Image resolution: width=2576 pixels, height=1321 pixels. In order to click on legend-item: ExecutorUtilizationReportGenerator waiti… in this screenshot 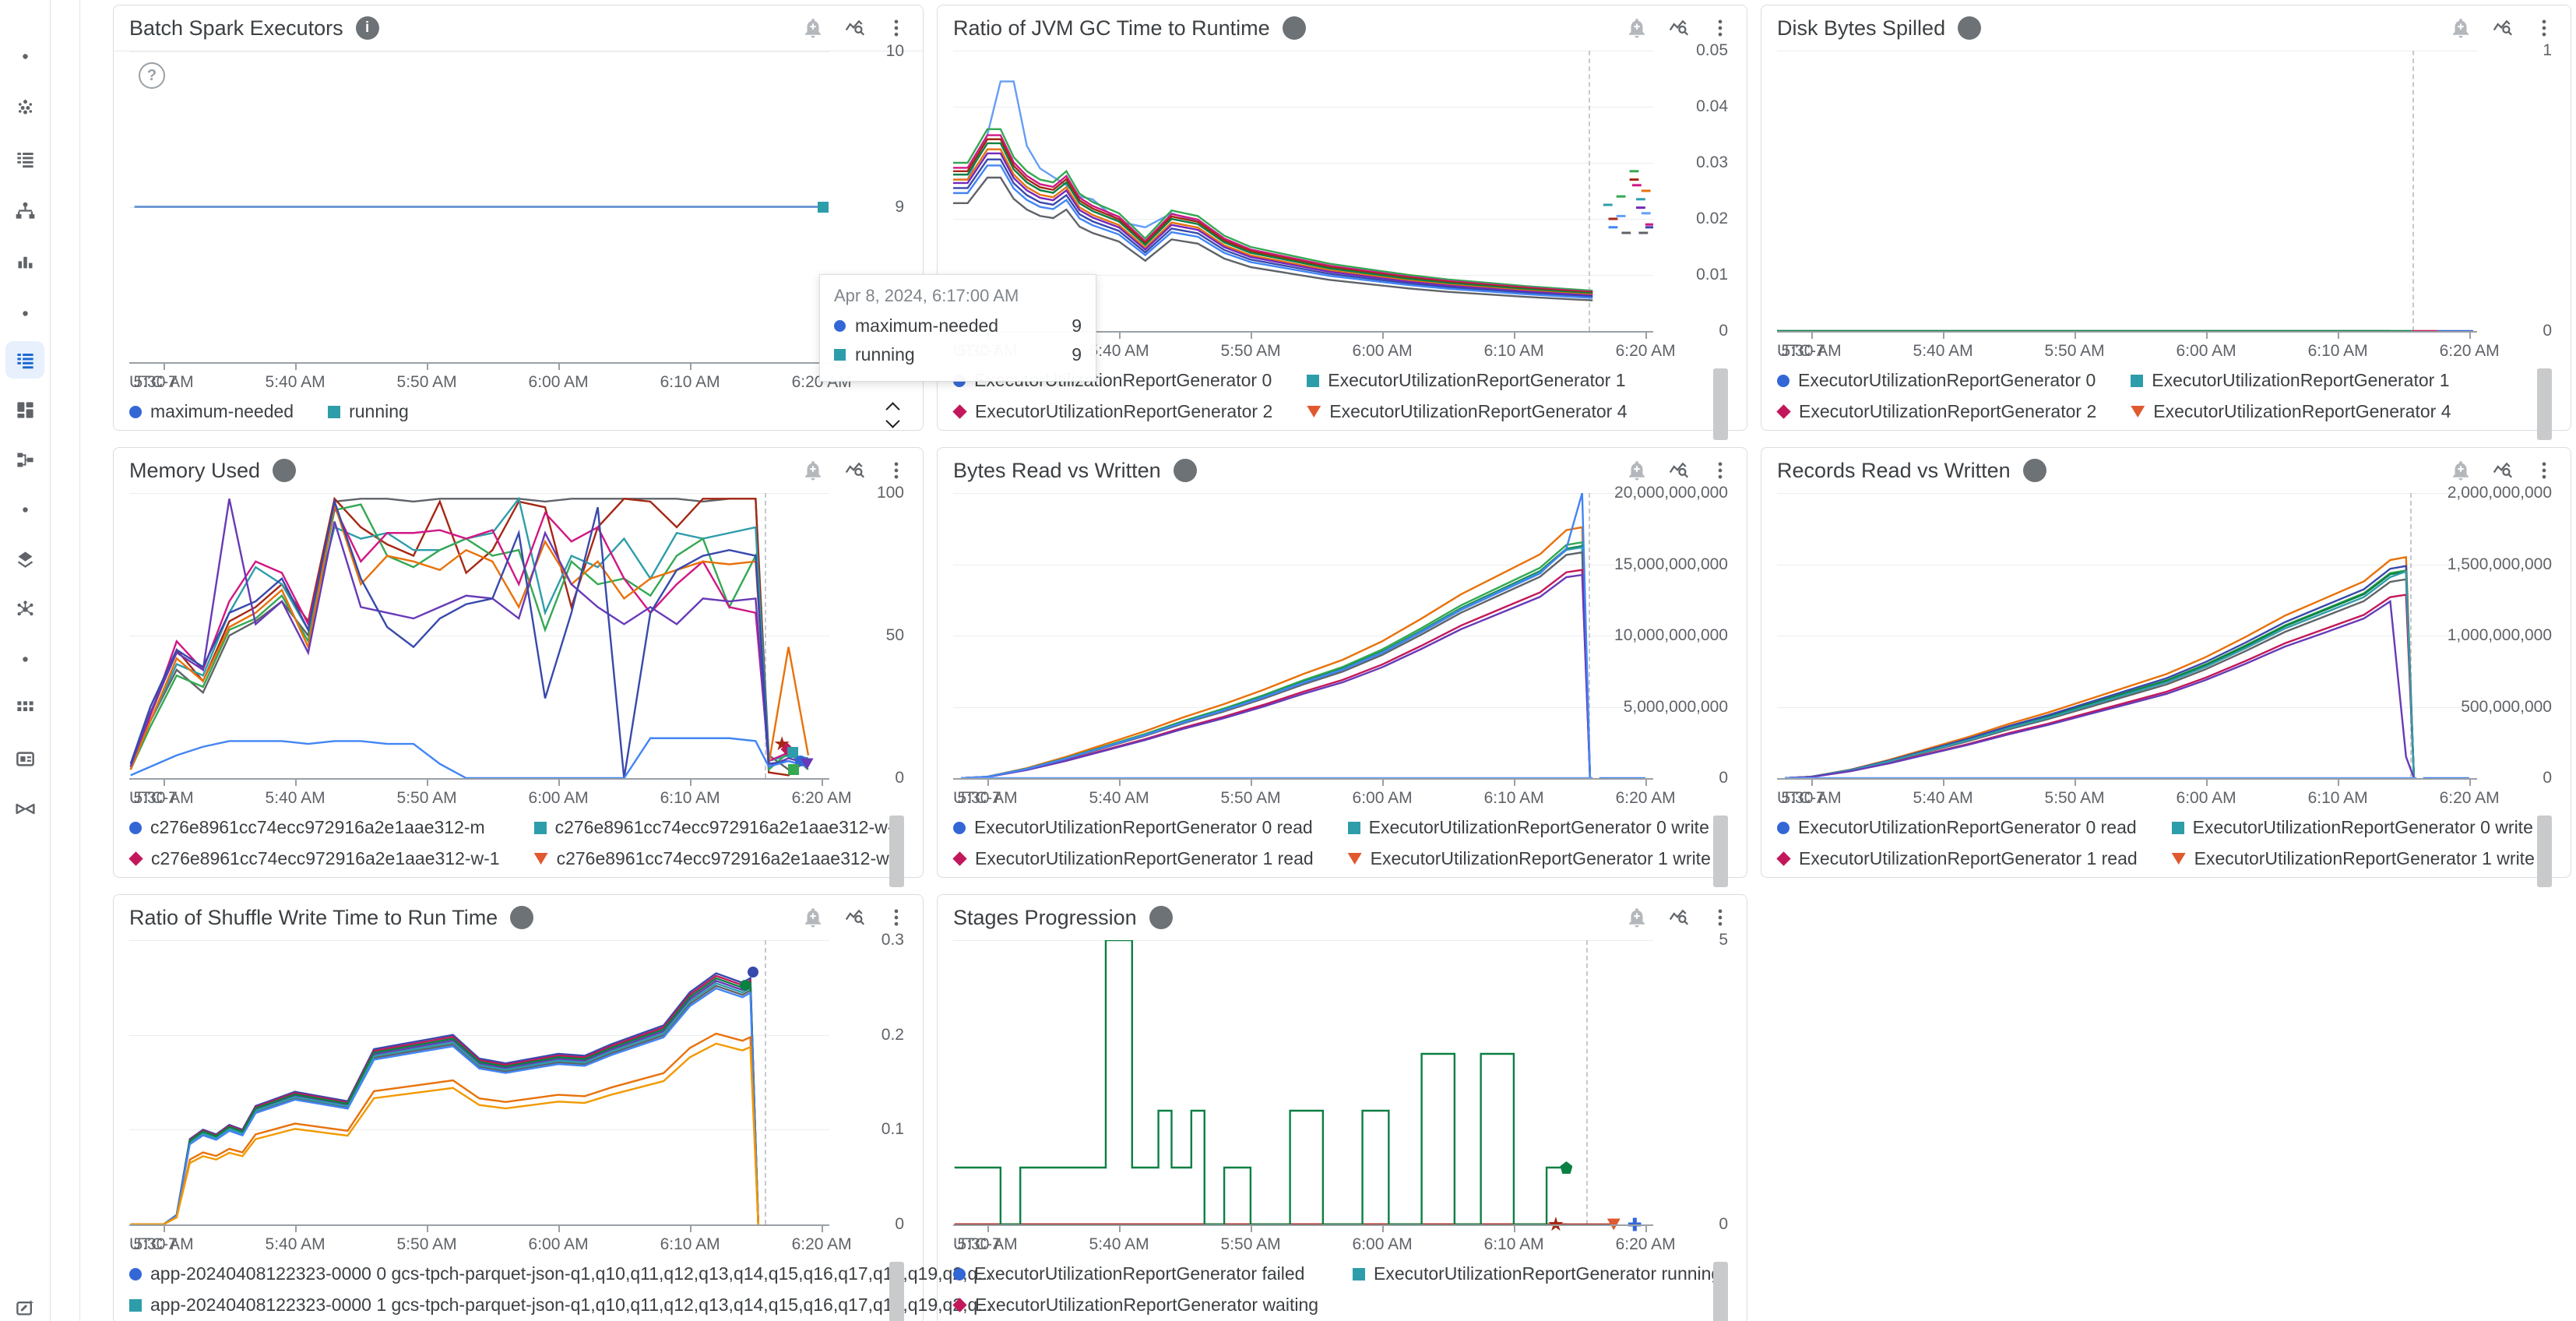, I will do `click(1135, 1305)`.